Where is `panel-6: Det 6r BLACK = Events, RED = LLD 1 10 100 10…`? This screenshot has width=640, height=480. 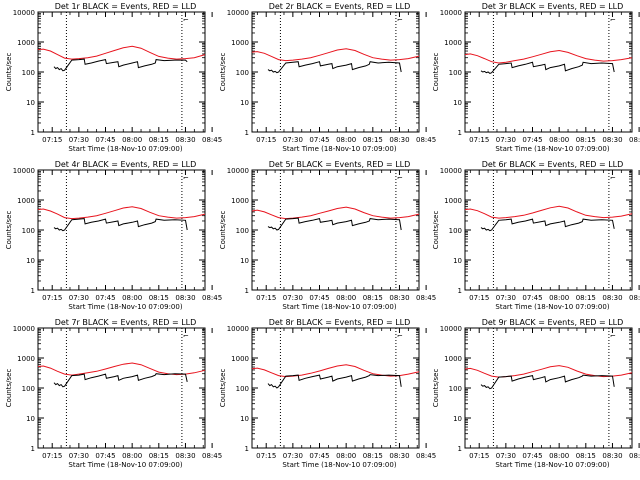
panel-6: Det 6r BLACK = Events, RED = LLD 1 10 100 10… is located at coordinates (536, 235).